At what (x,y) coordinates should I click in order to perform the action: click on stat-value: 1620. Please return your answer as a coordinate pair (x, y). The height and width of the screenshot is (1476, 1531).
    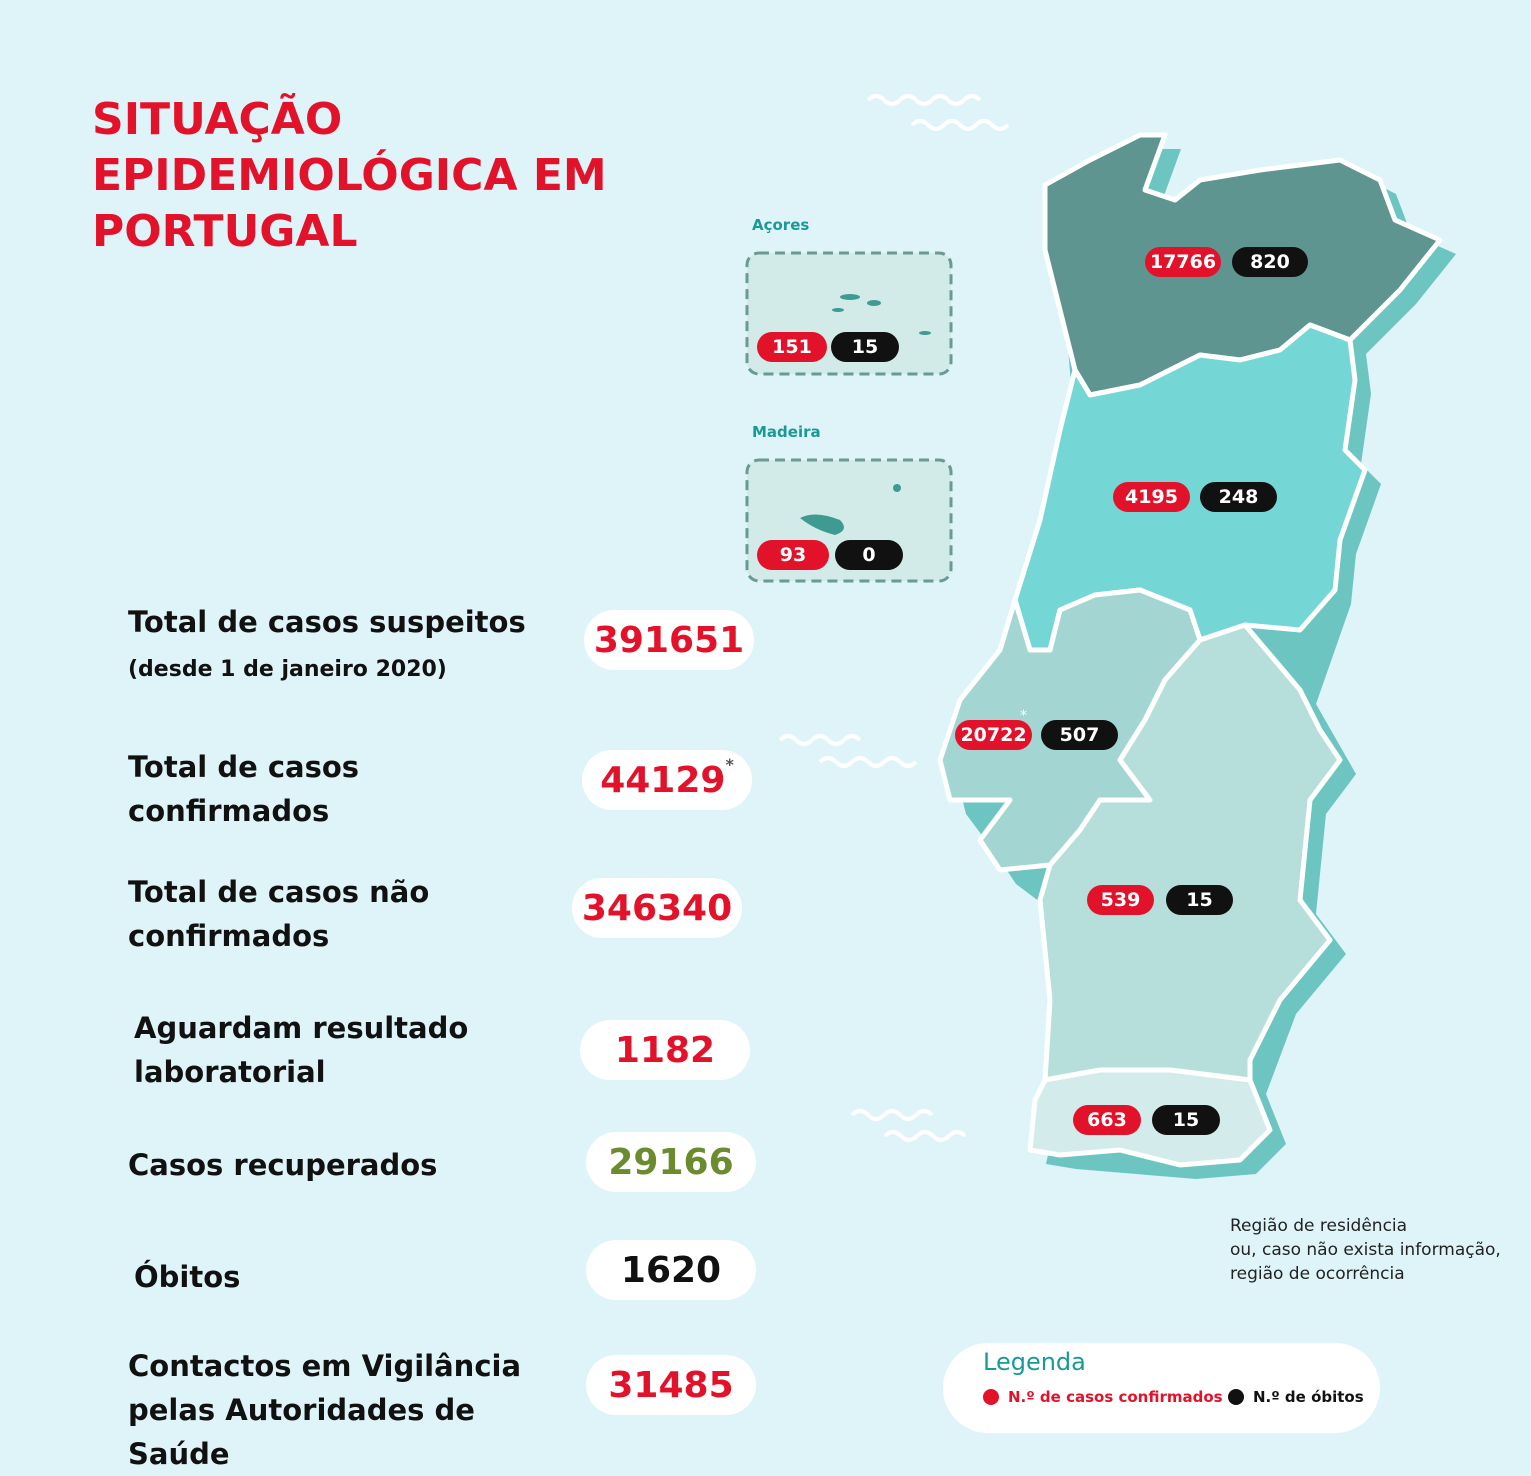
    Looking at the image, I should click on (671, 1270).